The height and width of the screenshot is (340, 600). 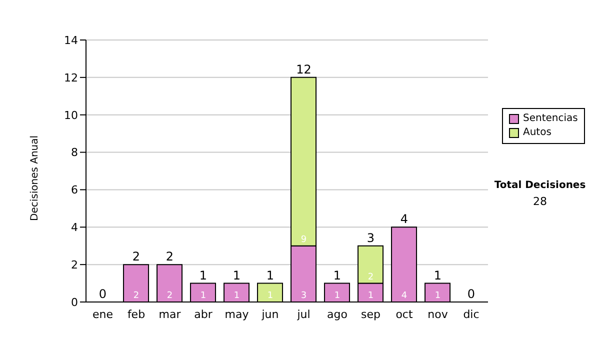 I want to click on y-axis-title: Decisiones Anual, so click(x=35, y=178).